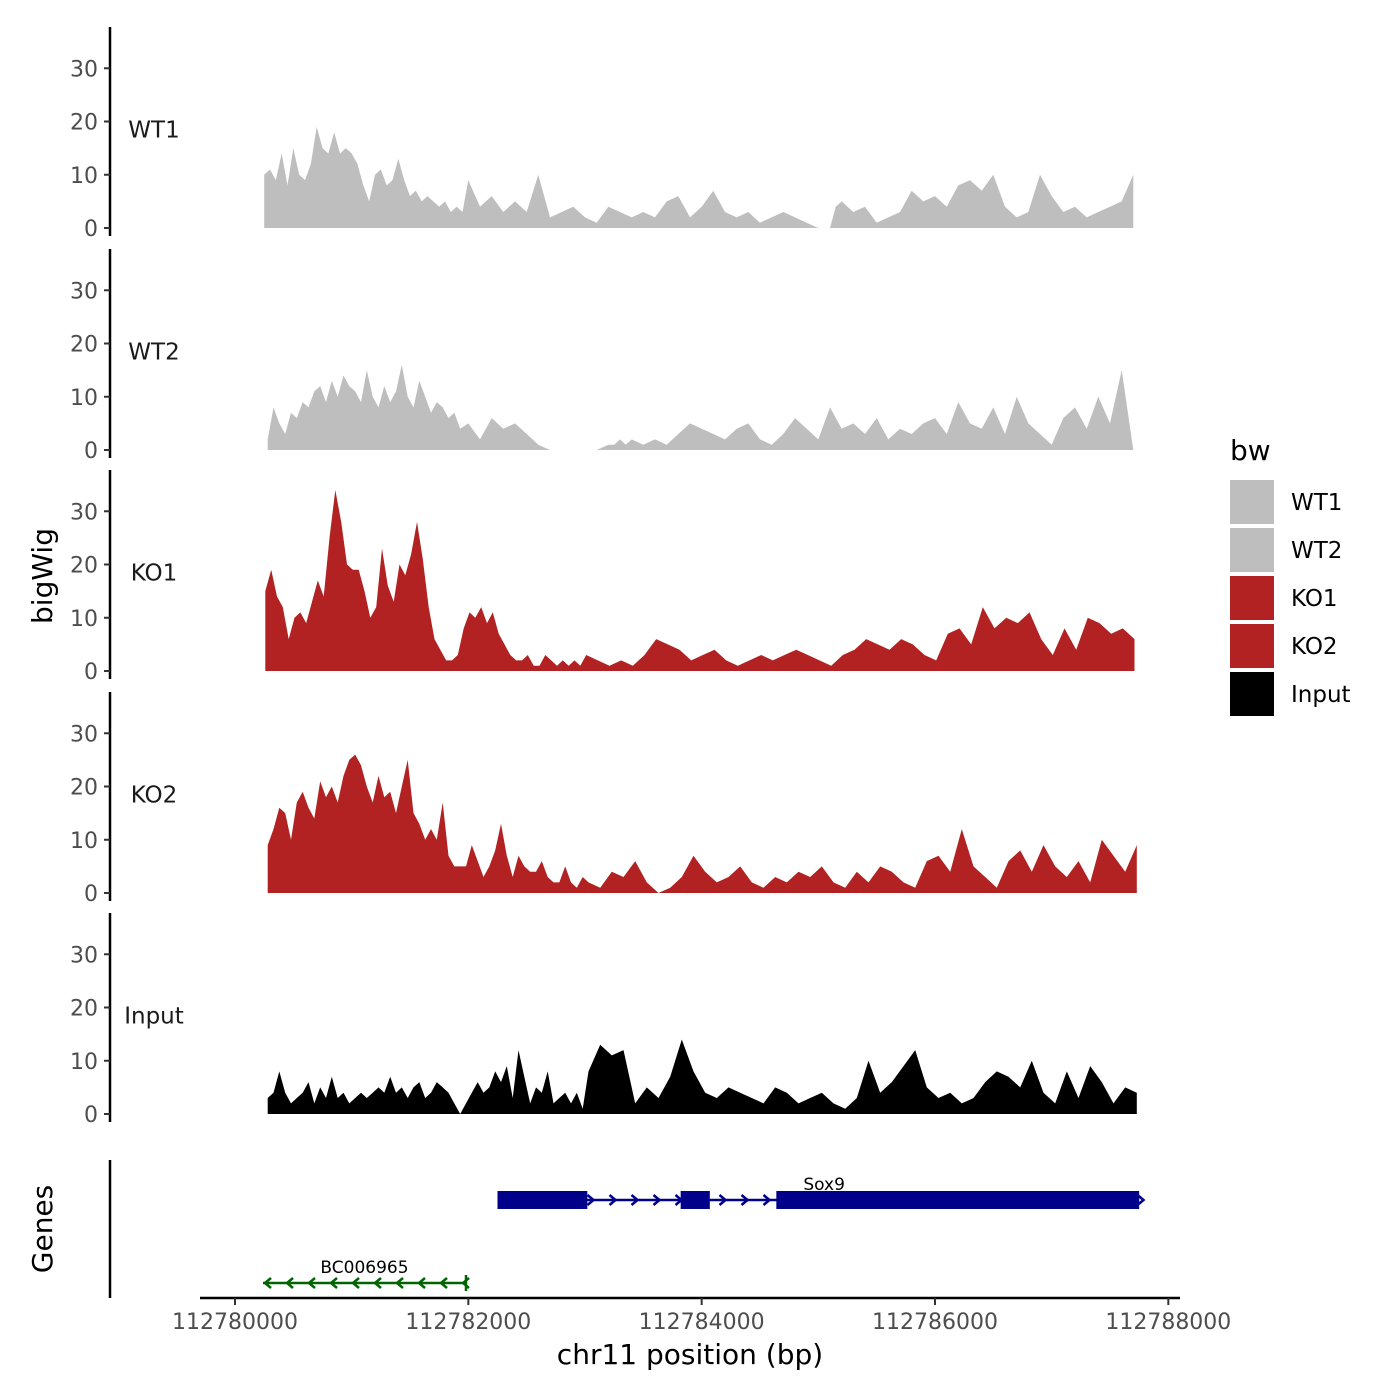 The height and width of the screenshot is (1400, 1400). I want to click on legend-entry-ko2: KO2, so click(1284, 646).